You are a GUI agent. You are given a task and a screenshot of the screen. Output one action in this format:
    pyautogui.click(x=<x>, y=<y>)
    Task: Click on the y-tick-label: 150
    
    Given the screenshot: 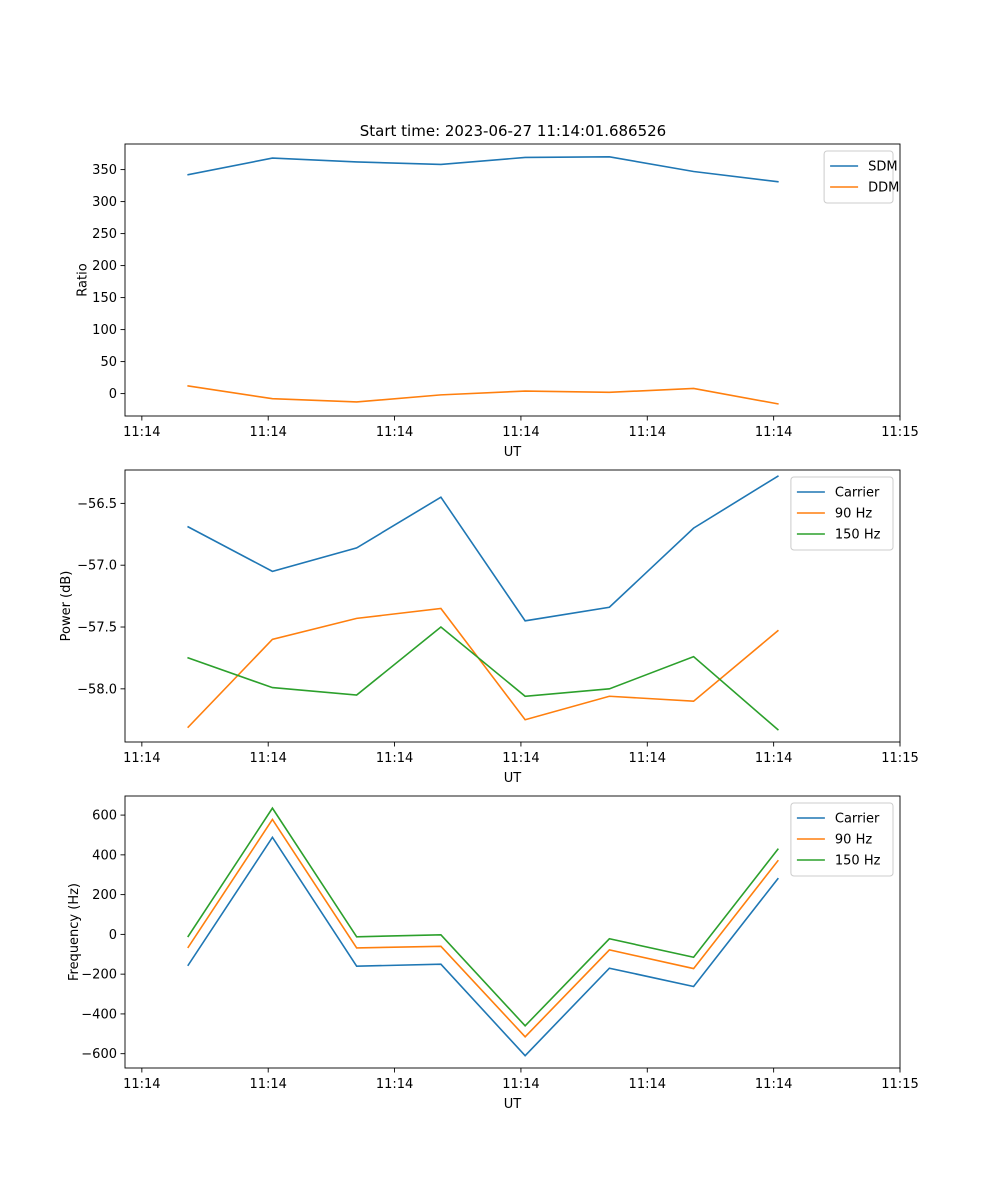 What is the action you would take?
    pyautogui.click(x=104, y=298)
    